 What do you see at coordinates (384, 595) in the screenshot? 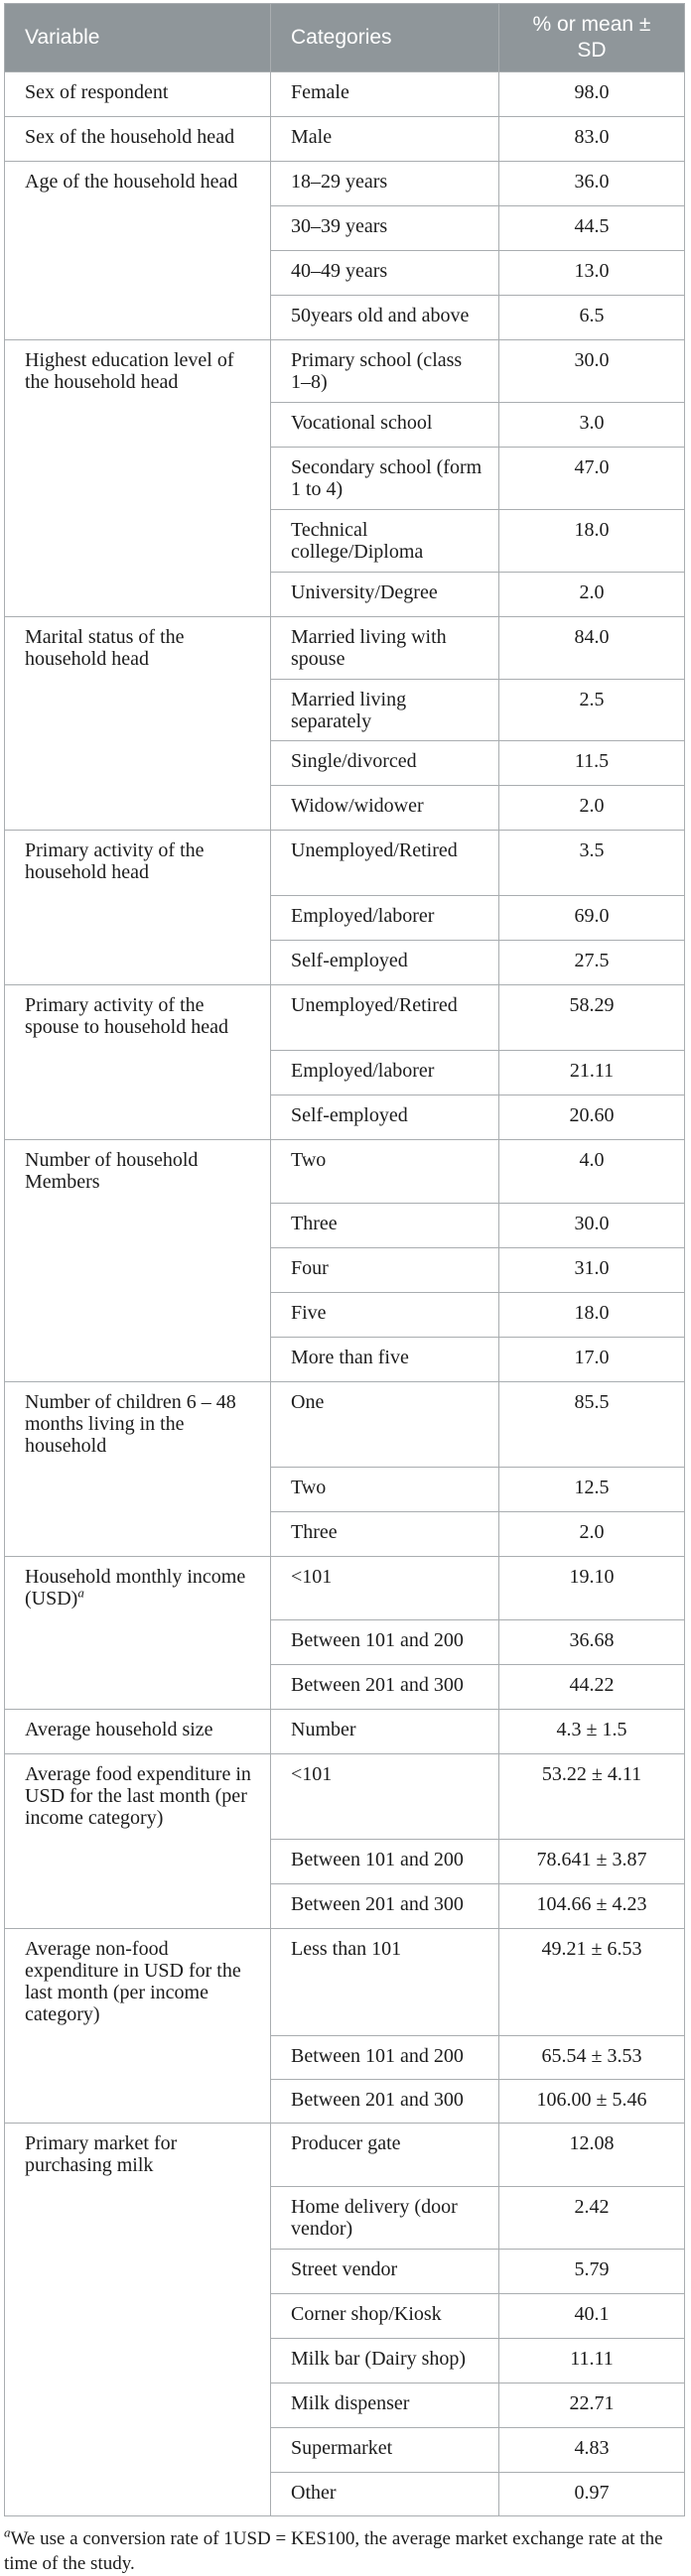
I see `category-cell: University/Degree` at bounding box center [384, 595].